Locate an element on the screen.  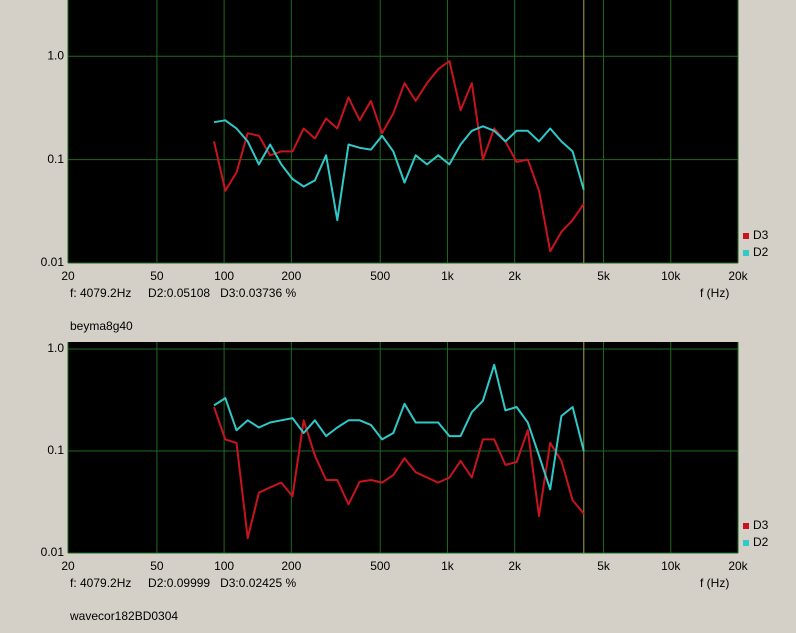
chart-caption: beyma8g40 is located at coordinates (101, 326).